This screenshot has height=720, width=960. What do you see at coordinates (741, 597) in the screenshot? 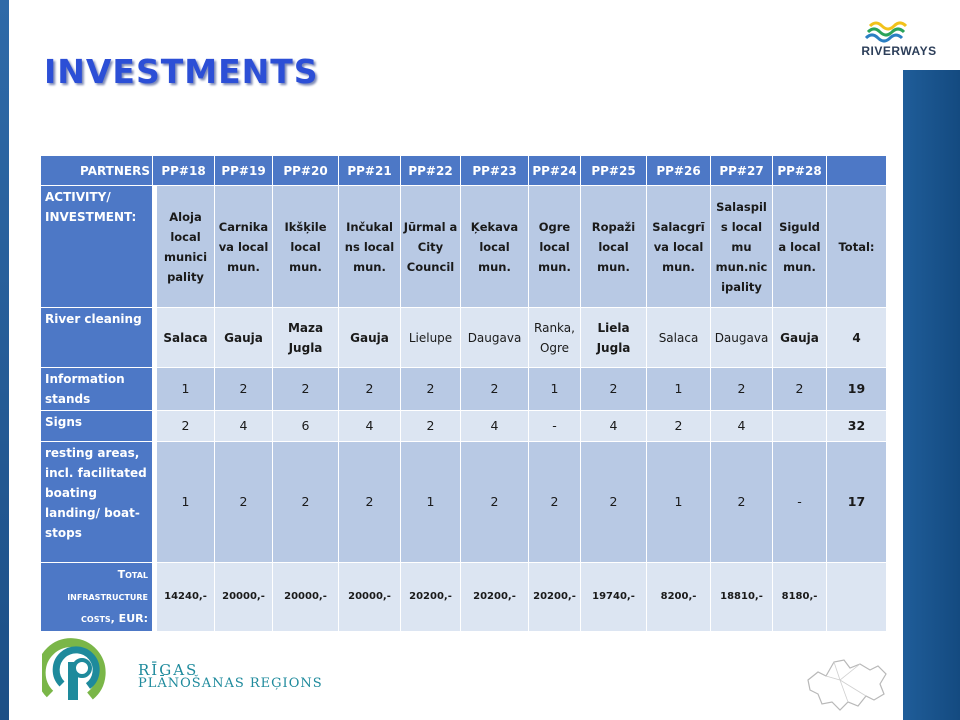
I see `cost-cell: 18810,-` at bounding box center [741, 597].